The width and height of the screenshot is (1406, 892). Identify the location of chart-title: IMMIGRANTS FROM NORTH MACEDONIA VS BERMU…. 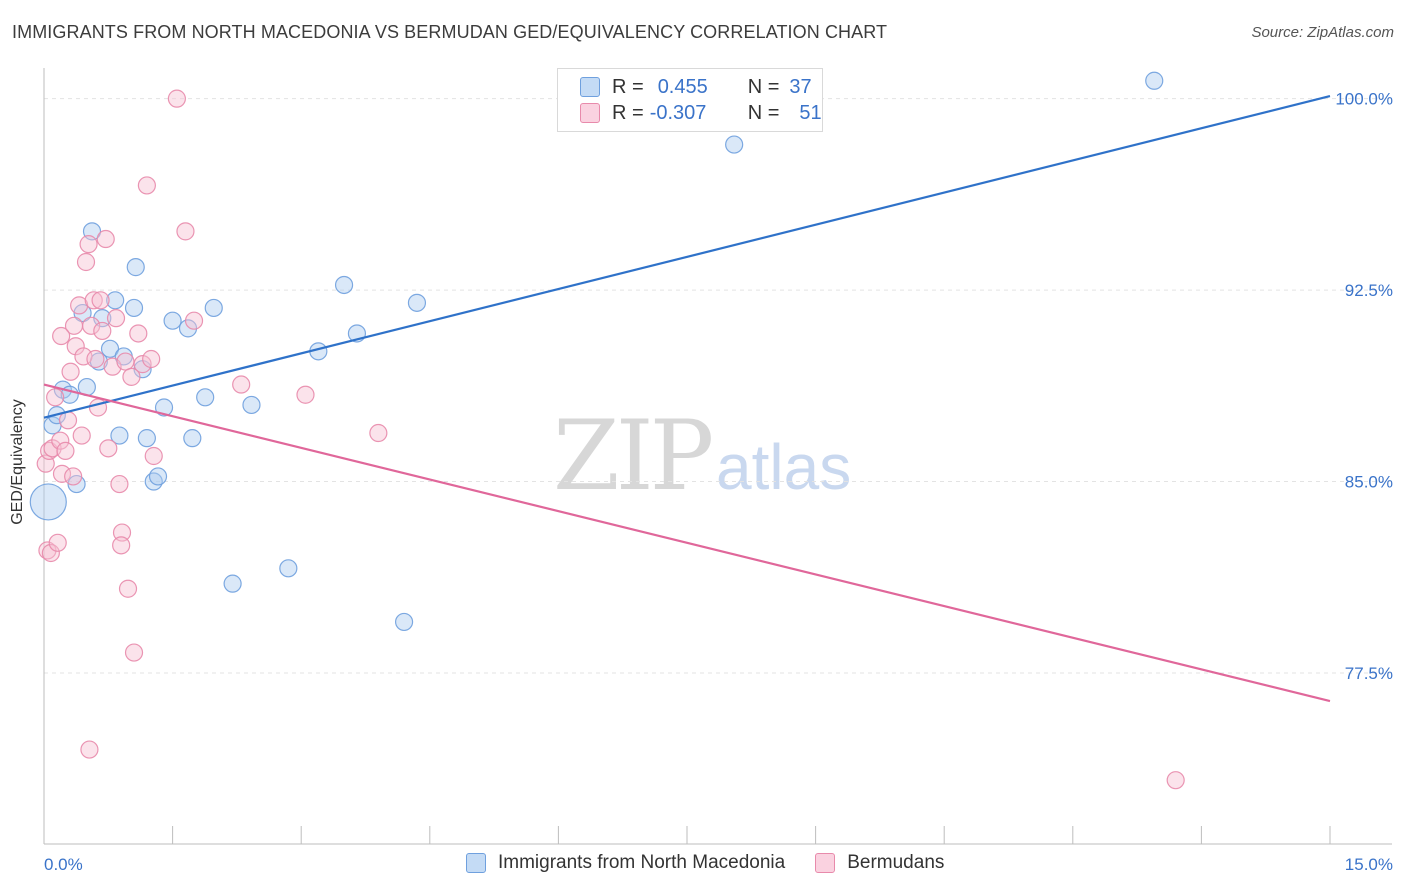
(450, 32).